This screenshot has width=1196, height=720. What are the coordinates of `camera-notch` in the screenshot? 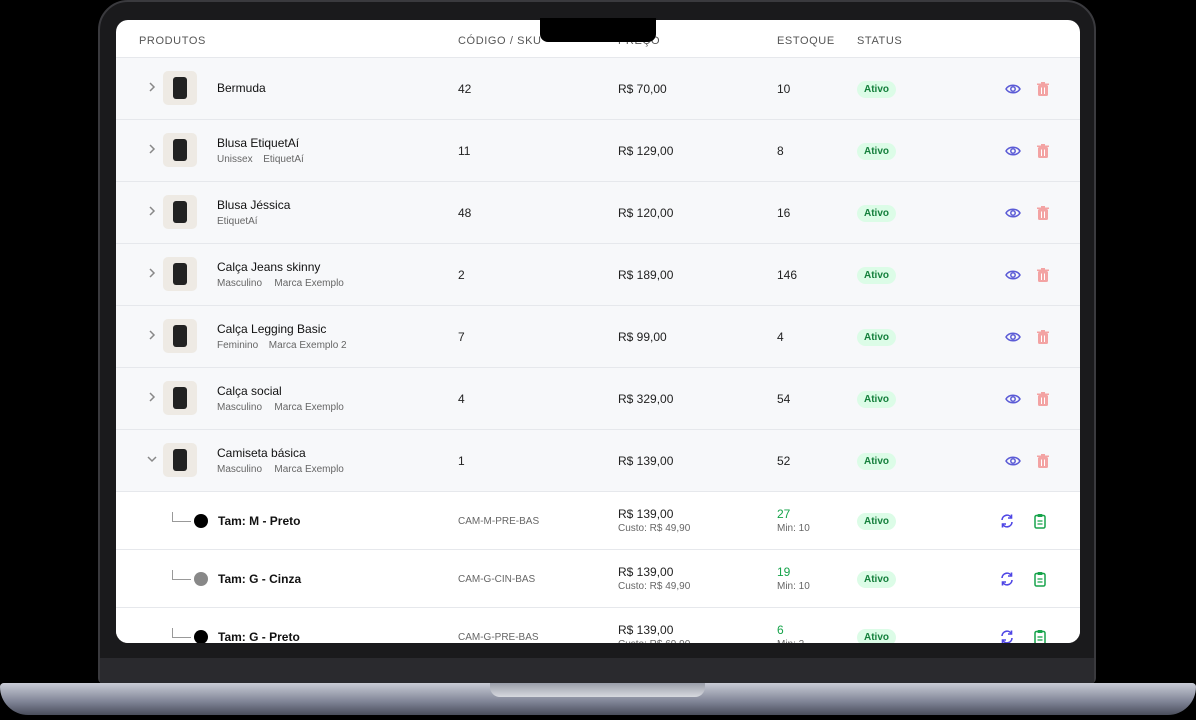 It's located at (598, 30).